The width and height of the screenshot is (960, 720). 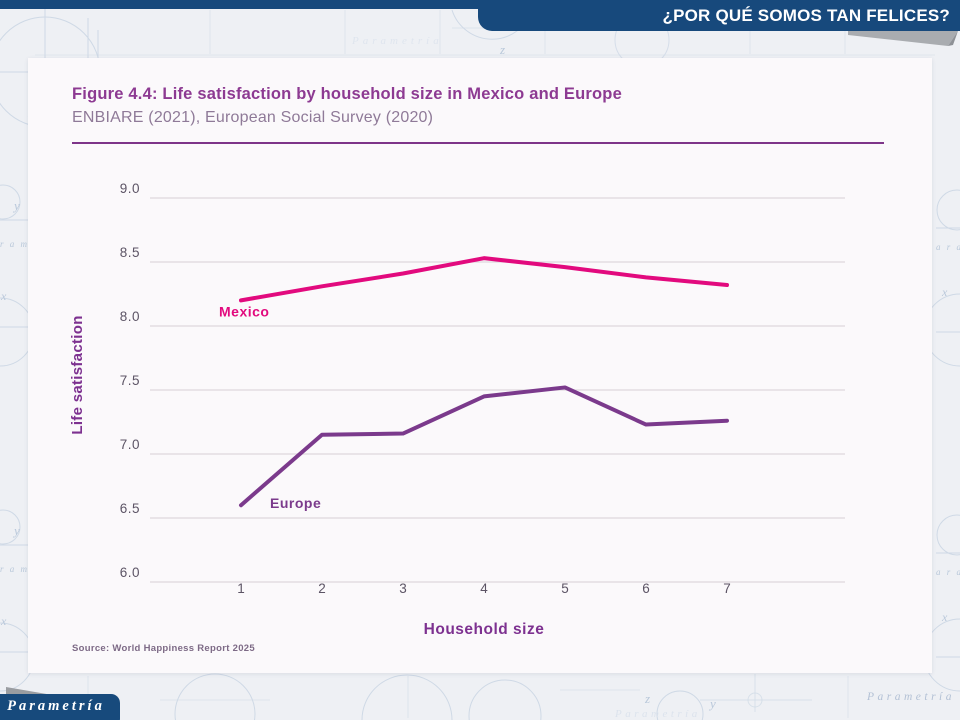 What do you see at coordinates (403, 588) in the screenshot?
I see `x-tick-label: 3` at bounding box center [403, 588].